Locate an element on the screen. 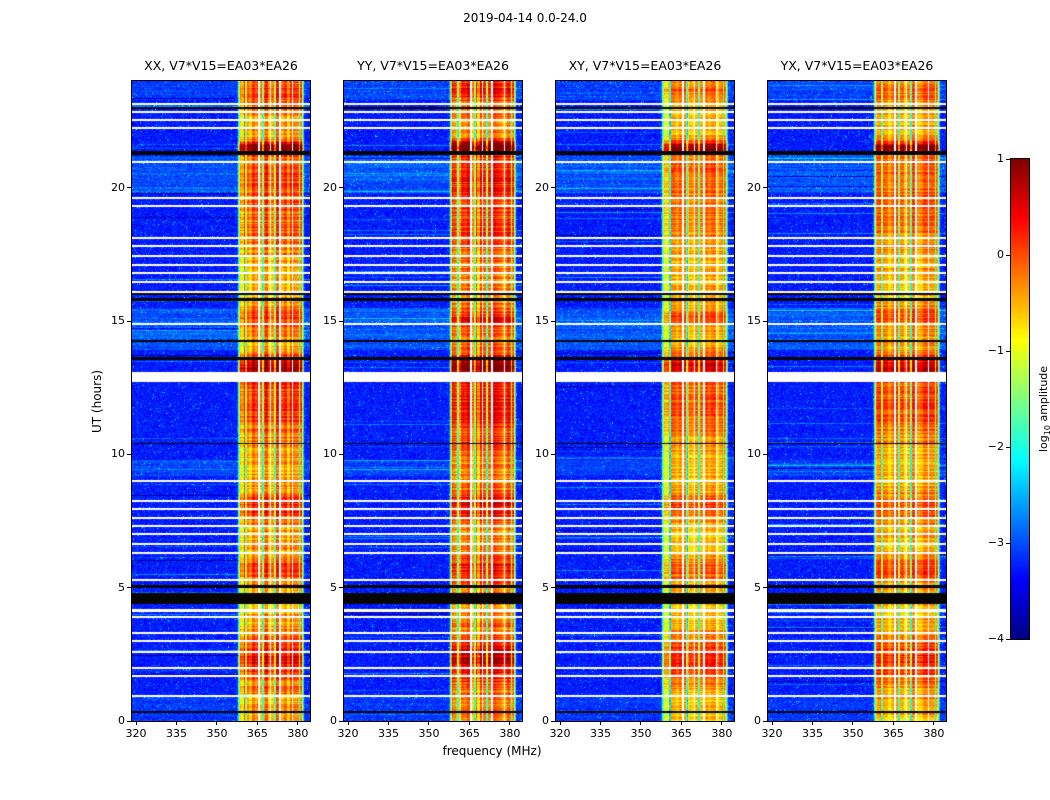  colorbar-tick-label: 1 is located at coordinates (1000, 158).